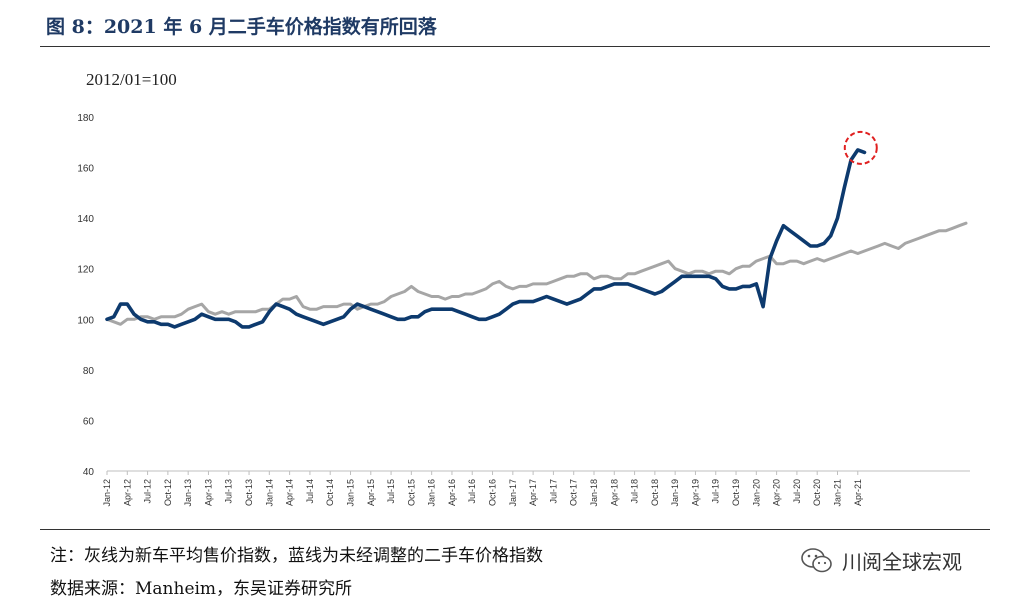 The height and width of the screenshot is (605, 1024). I want to click on x-tick-label: Apr-18, so click(614, 492).